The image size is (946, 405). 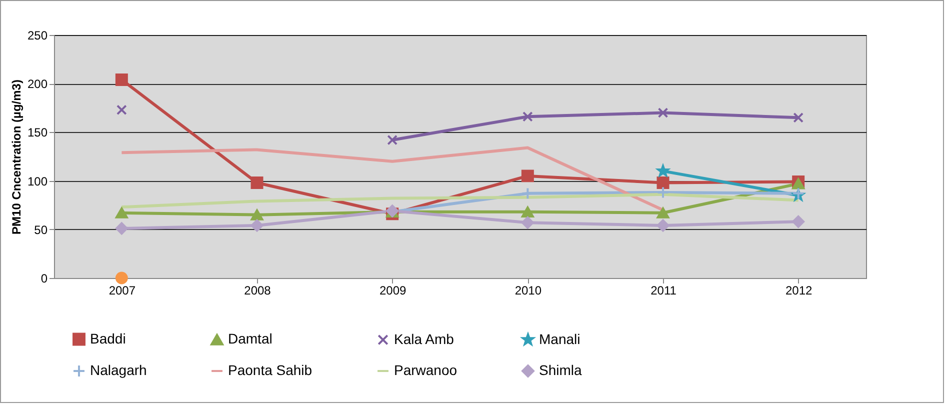 I want to click on legend-label: Parwanoo, so click(x=426, y=370).